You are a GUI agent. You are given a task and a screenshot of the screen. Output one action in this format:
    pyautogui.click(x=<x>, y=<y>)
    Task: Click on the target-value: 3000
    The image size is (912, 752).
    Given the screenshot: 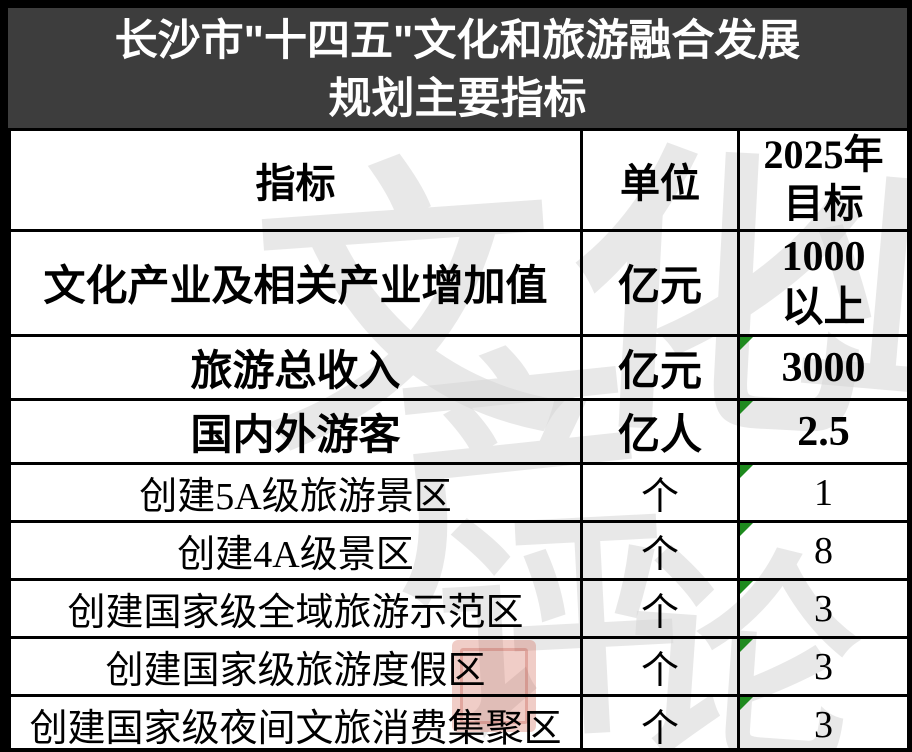 What is the action you would take?
    pyautogui.click(x=823, y=367)
    